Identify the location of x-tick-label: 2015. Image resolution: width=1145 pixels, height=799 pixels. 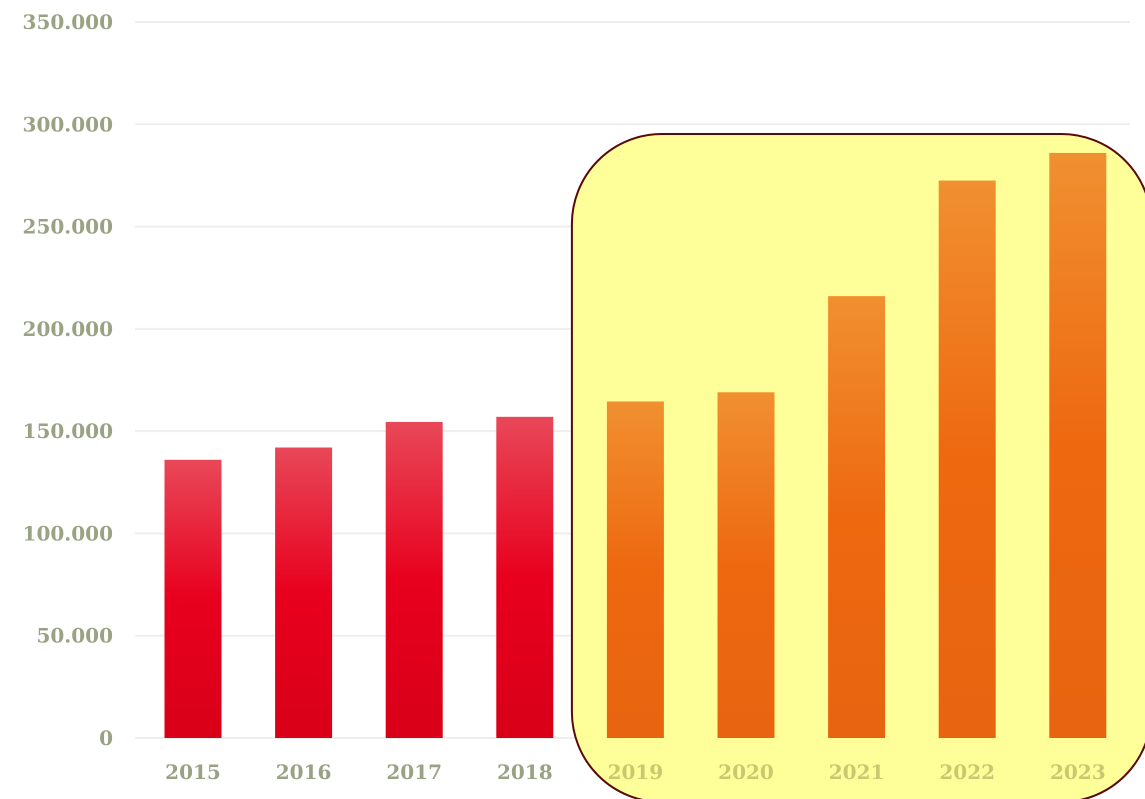
(193, 772).